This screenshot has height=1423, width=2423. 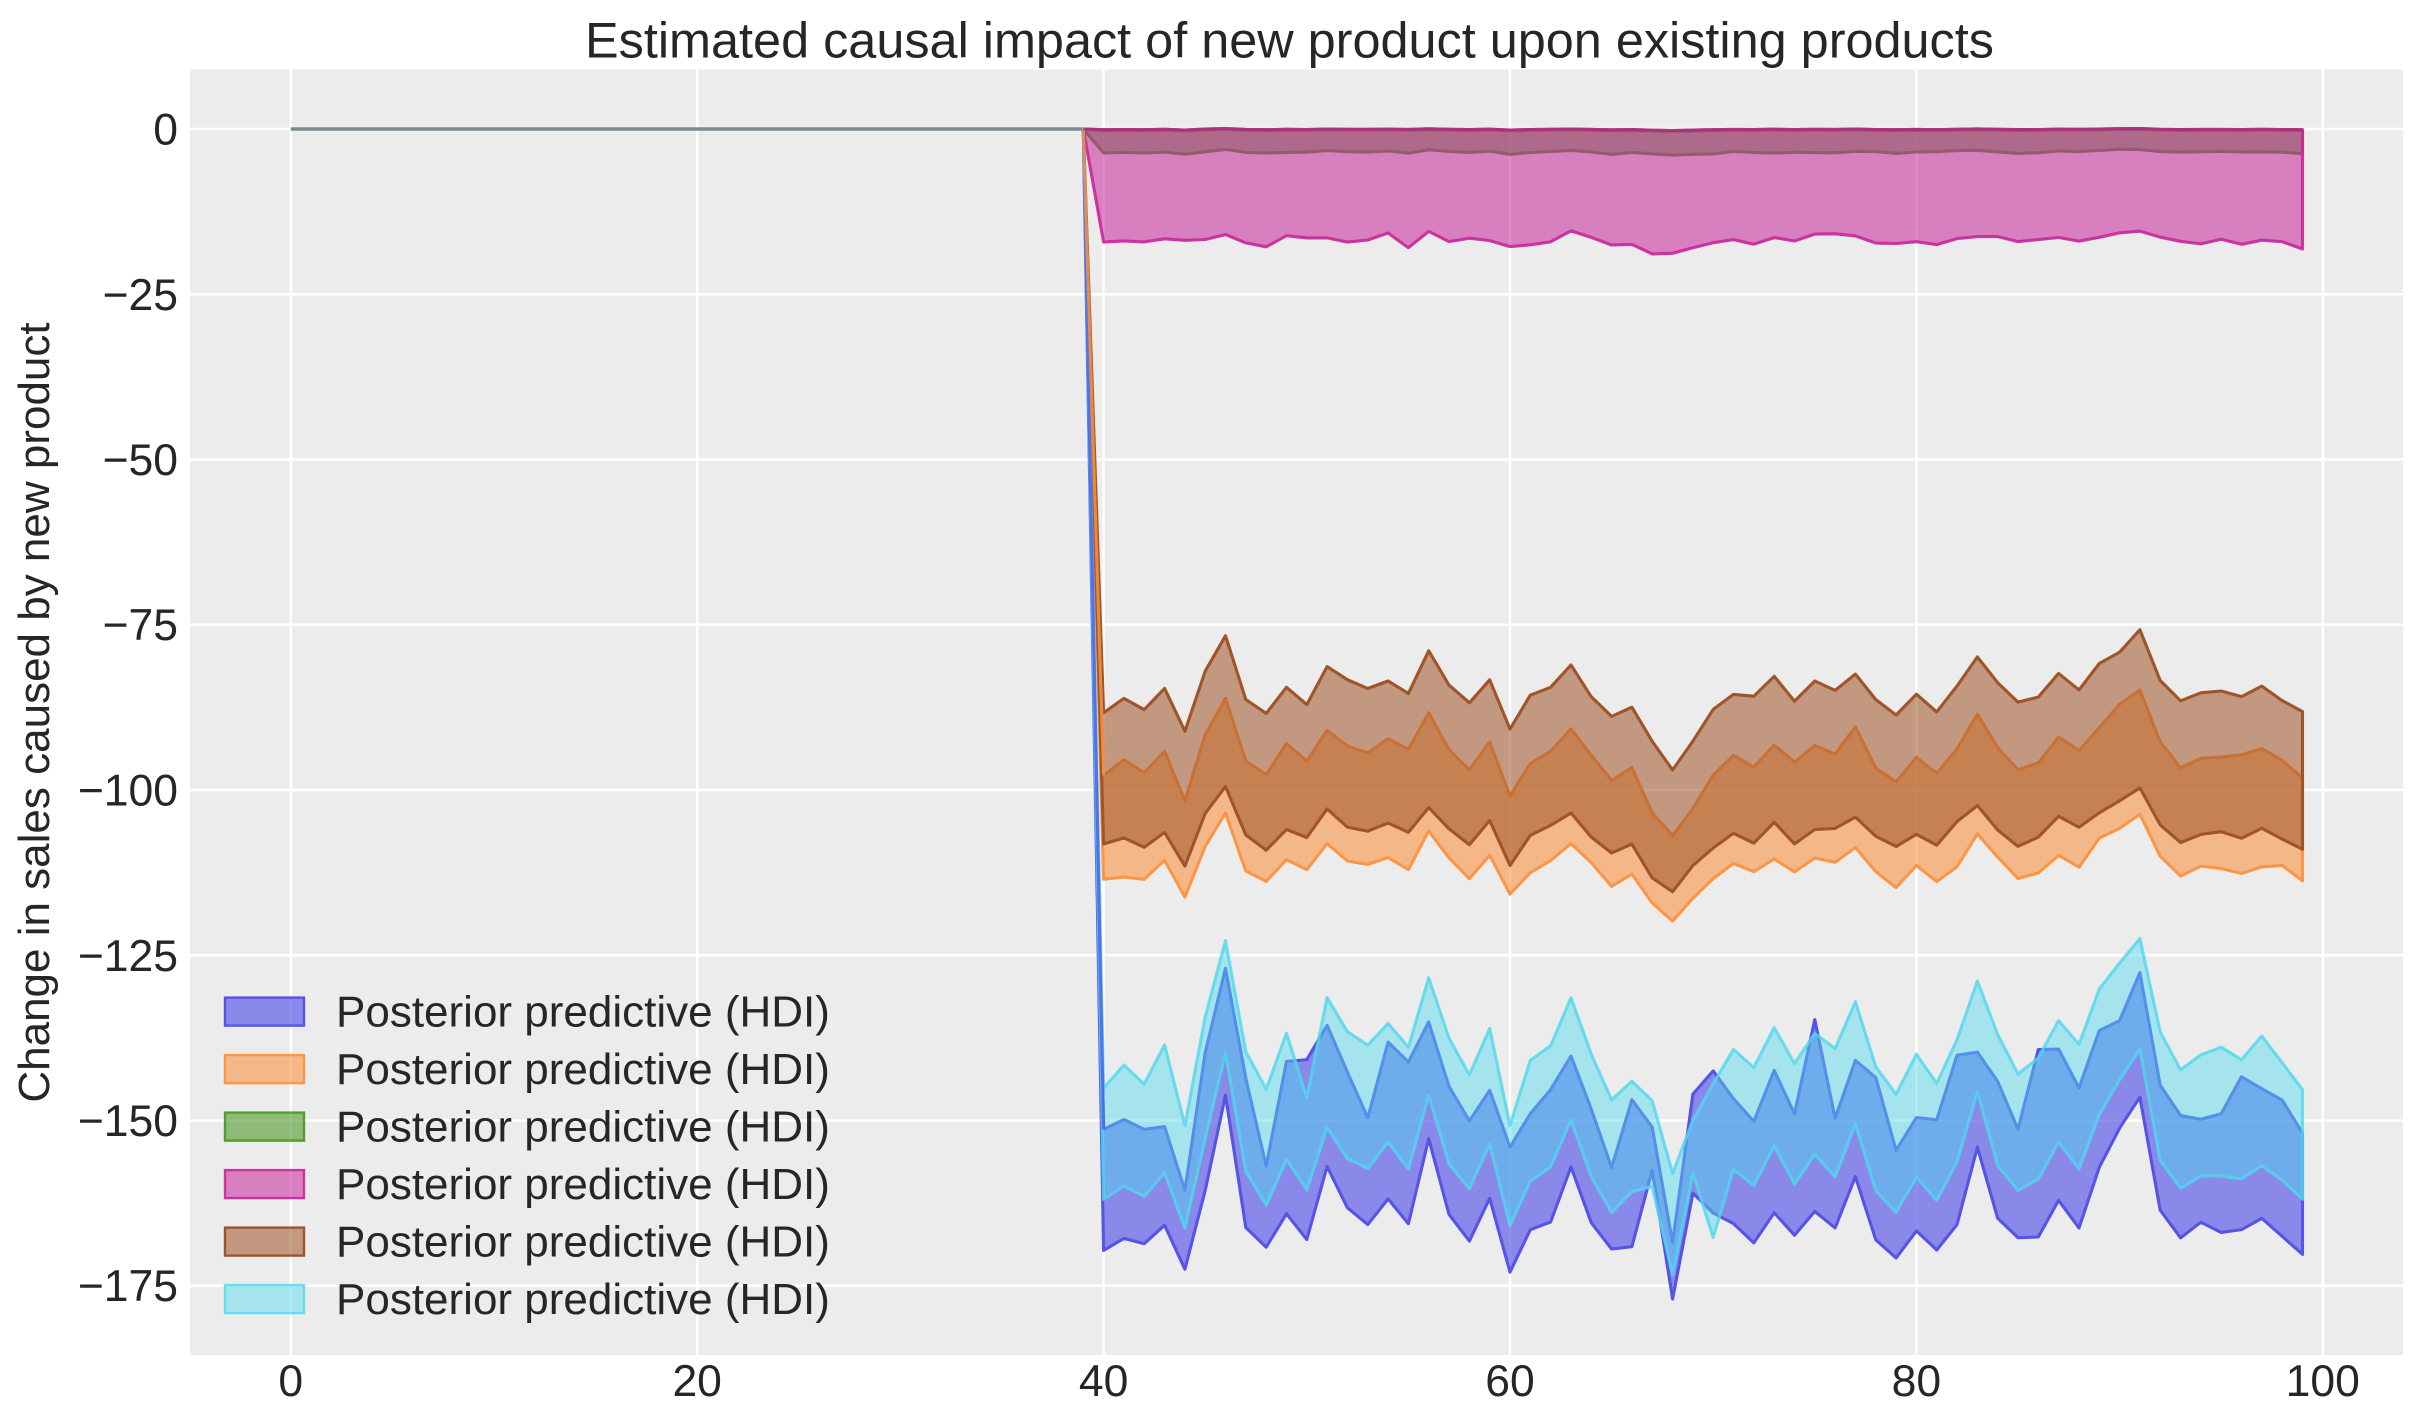 I want to click on svg-text: 20, so click(x=697, y=1381).